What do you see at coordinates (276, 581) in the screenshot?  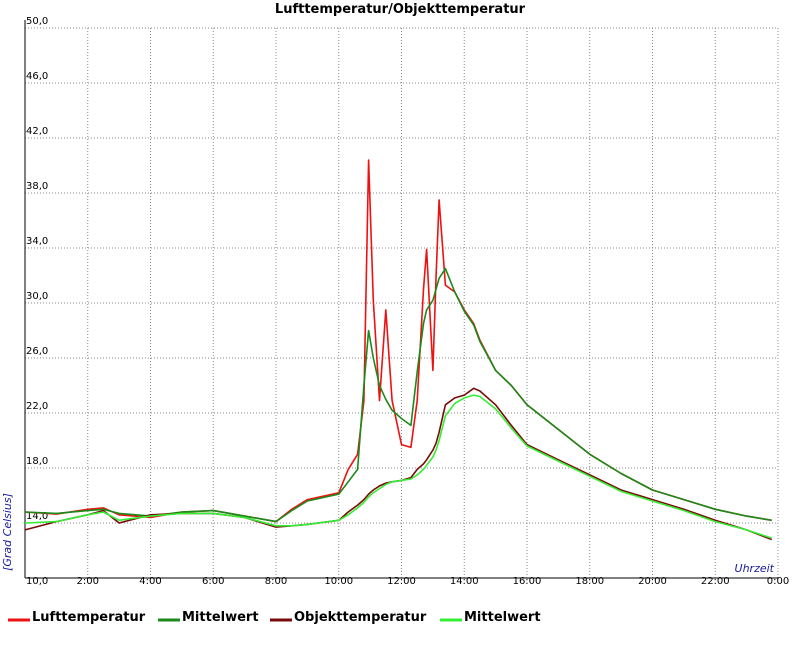 I see `x-tick-label: 8:00` at bounding box center [276, 581].